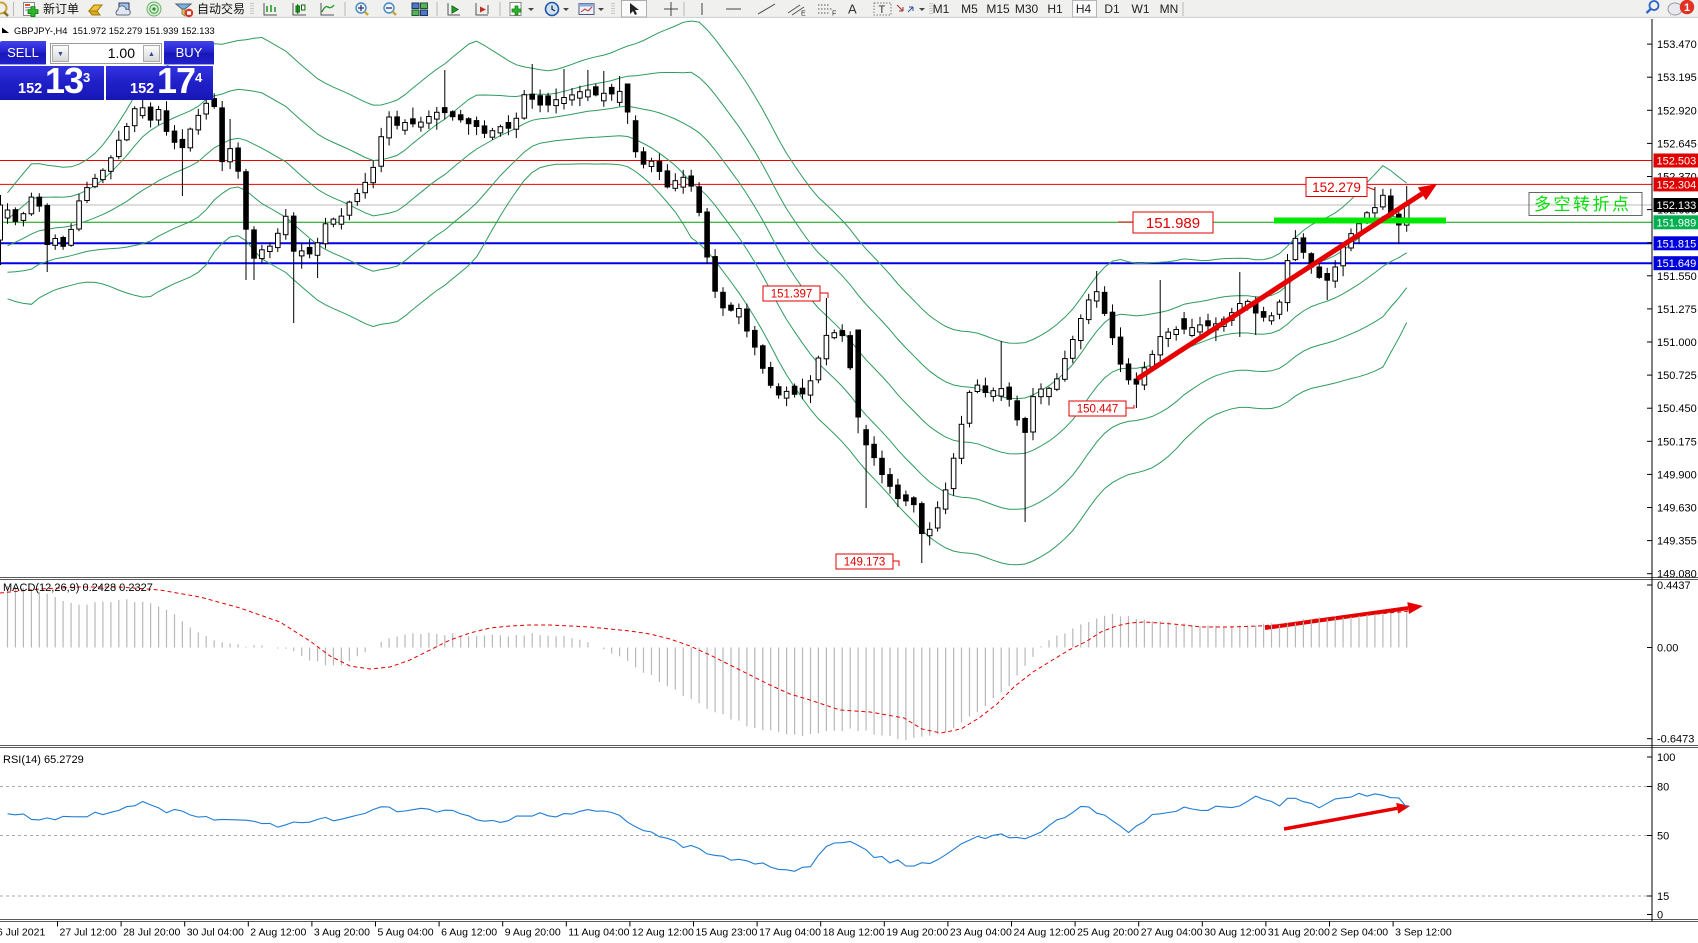 The width and height of the screenshot is (1698, 943). What do you see at coordinates (1687, 8) in the screenshot?
I see `svg-text: 1` at bounding box center [1687, 8].